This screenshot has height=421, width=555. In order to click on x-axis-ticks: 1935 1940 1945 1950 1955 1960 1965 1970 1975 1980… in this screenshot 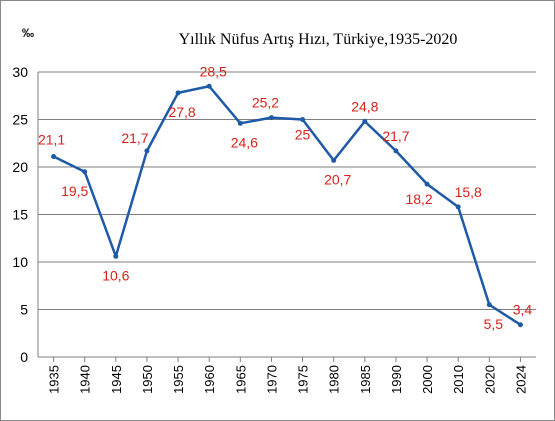, I will do `click(287, 375)`.